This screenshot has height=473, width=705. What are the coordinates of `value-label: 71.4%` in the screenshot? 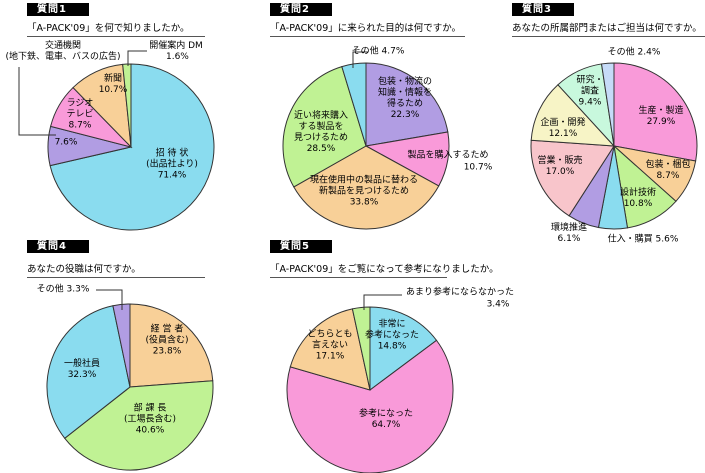 It's located at (172, 175).